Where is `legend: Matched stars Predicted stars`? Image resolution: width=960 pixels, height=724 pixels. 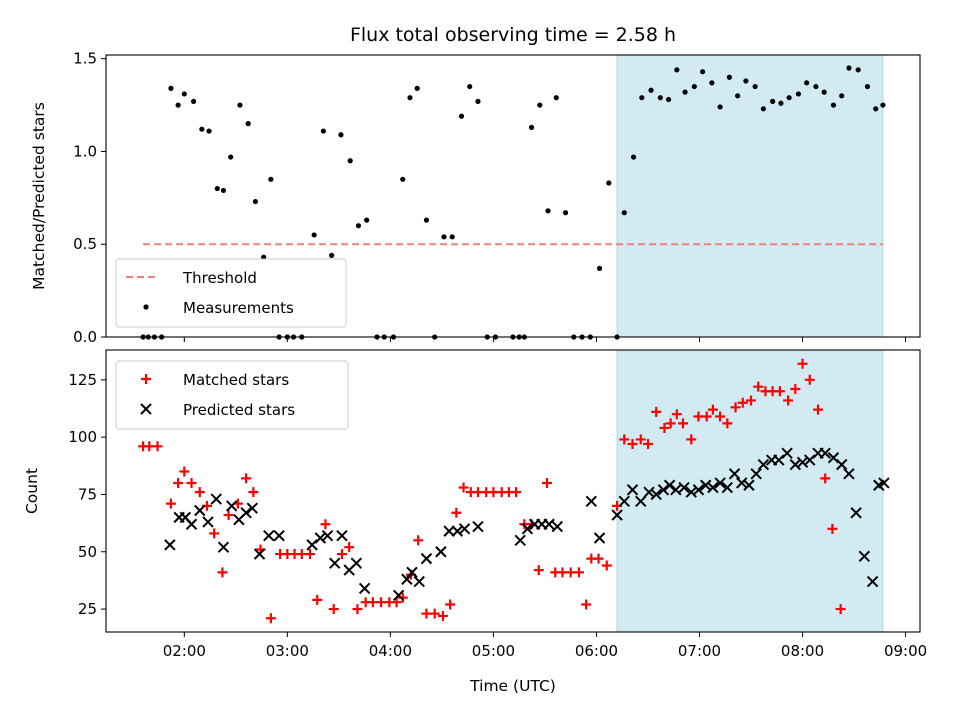 legend: Matched stars Predicted stars is located at coordinates (232, 395).